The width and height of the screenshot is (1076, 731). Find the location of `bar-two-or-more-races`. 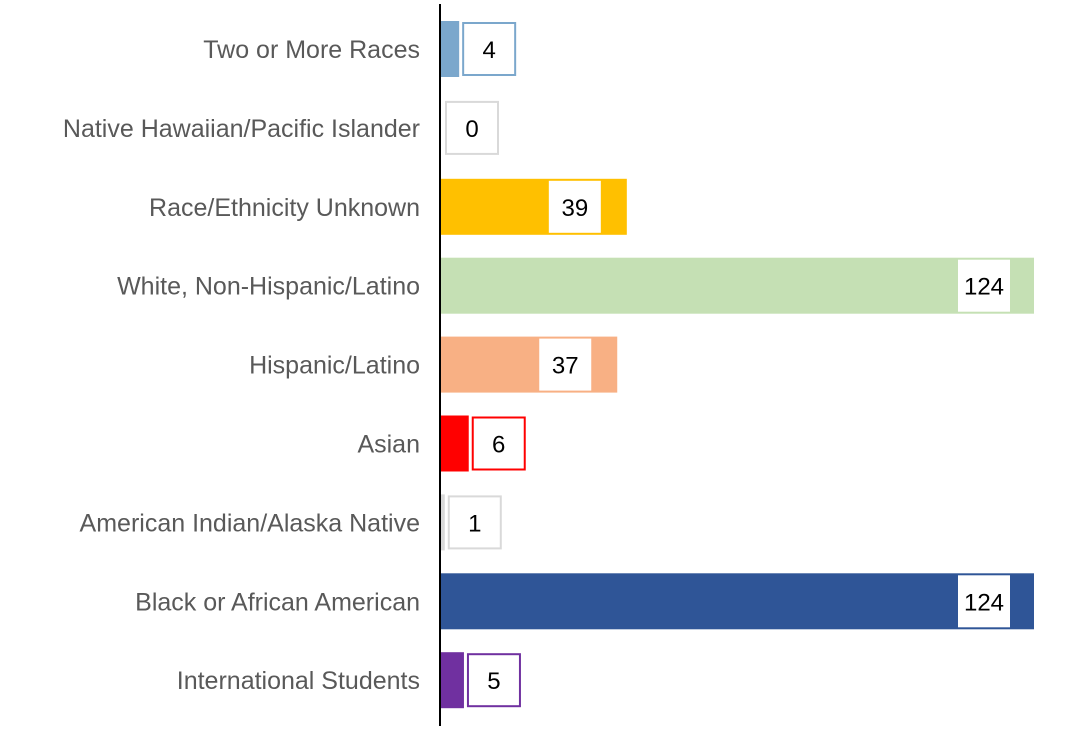

bar-two-or-more-races is located at coordinates (450, 49).